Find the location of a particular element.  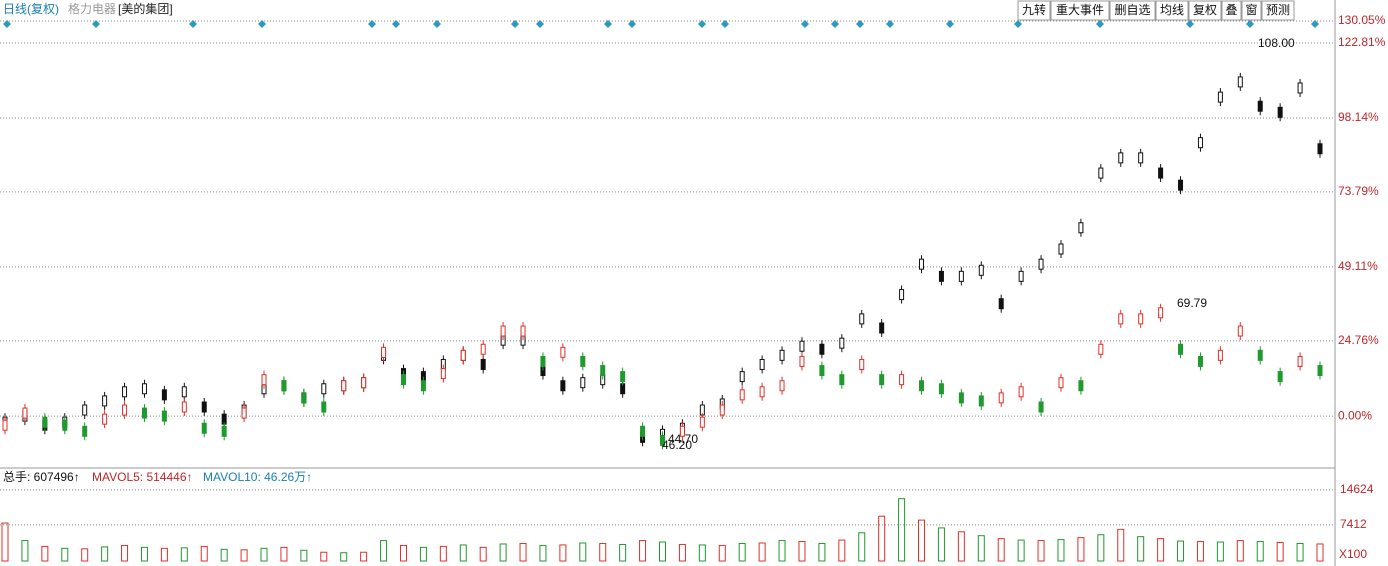

button-label: 九转 is located at coordinates (1034, 9).